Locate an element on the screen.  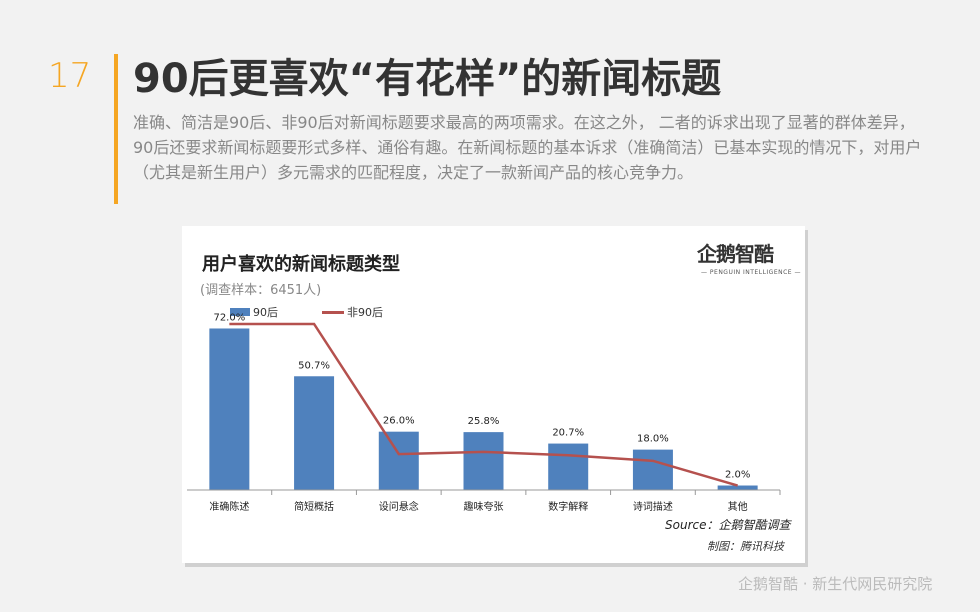
x-tick-label-3: 趣味夸张 is located at coordinates (484, 506).